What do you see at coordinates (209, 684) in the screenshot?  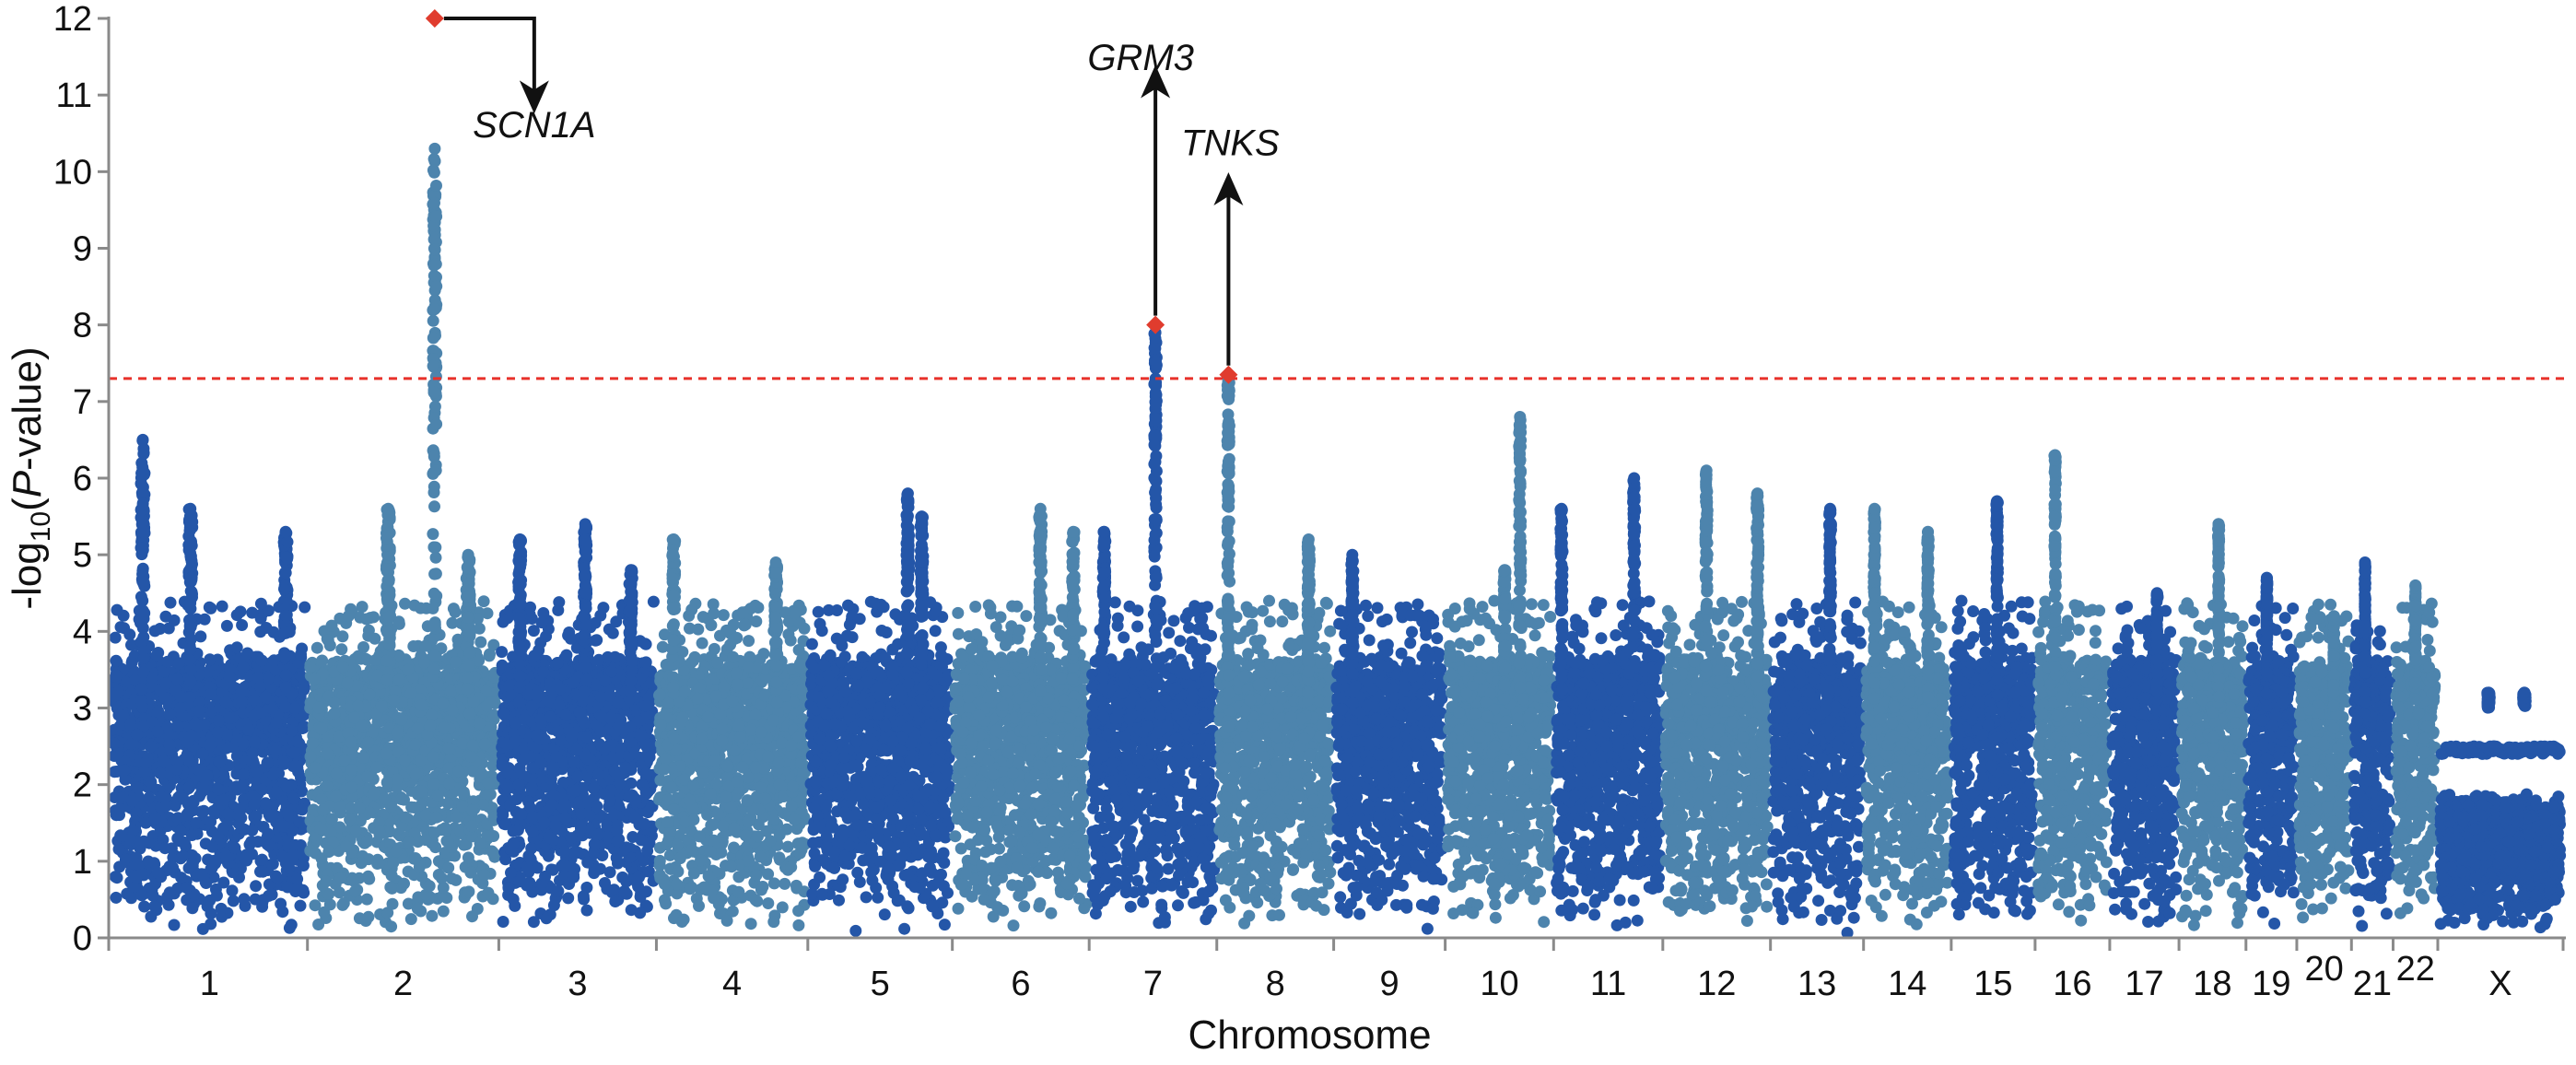 I see `chromosome-1-points` at bounding box center [209, 684].